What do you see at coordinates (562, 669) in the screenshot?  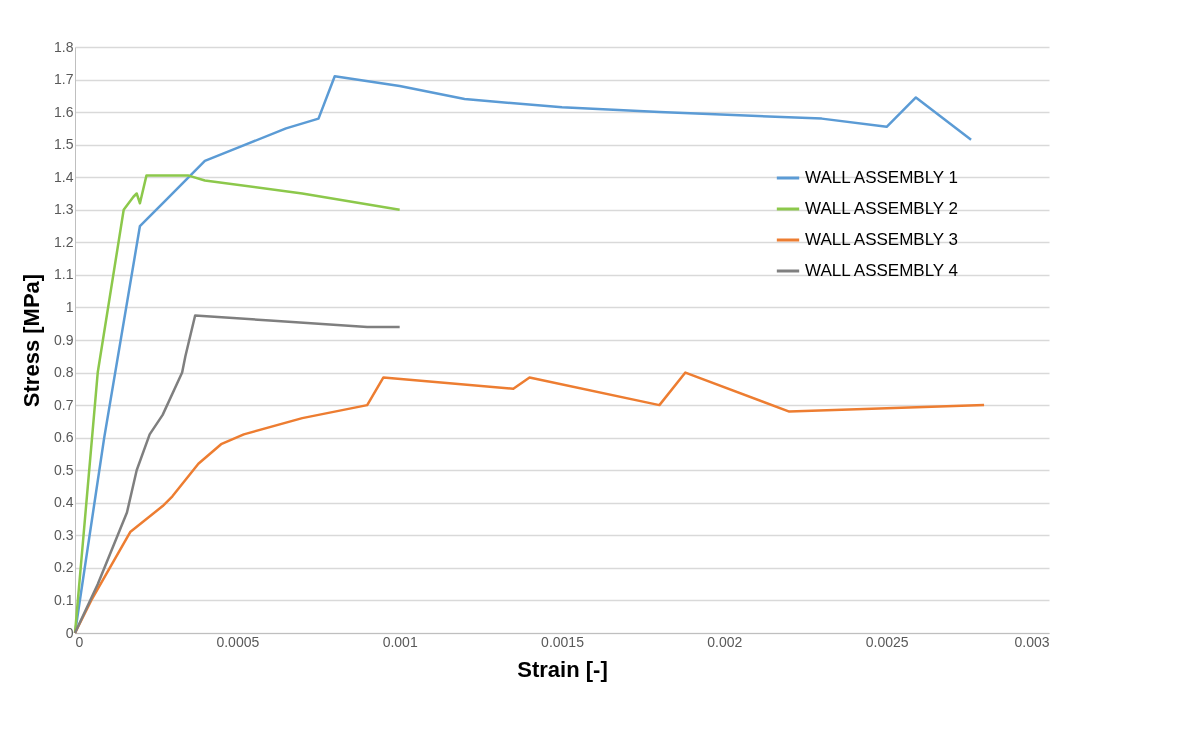 I see `x-axis-title: Strain [-]` at bounding box center [562, 669].